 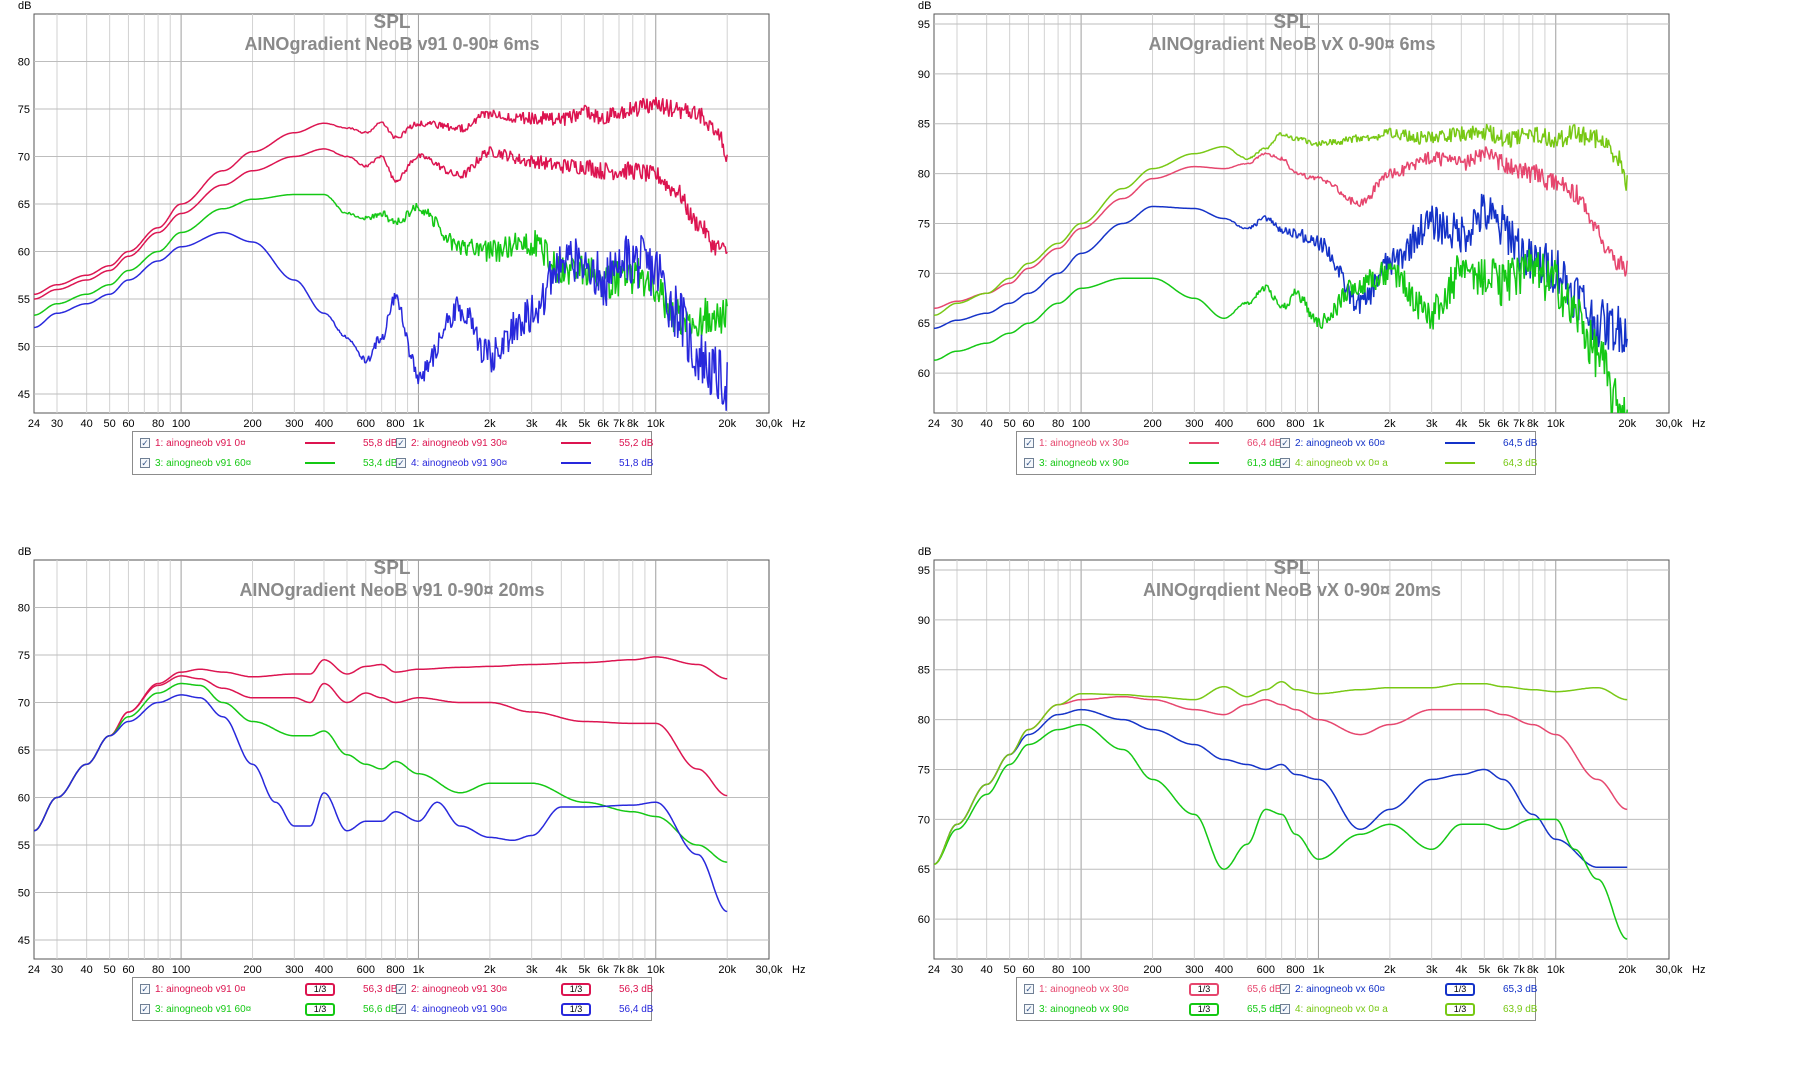 I want to click on legend-item-3: ✓ 3: ainogneob v91 60¤ 1/3 56,6 dB, so click(x=276, y=1009).